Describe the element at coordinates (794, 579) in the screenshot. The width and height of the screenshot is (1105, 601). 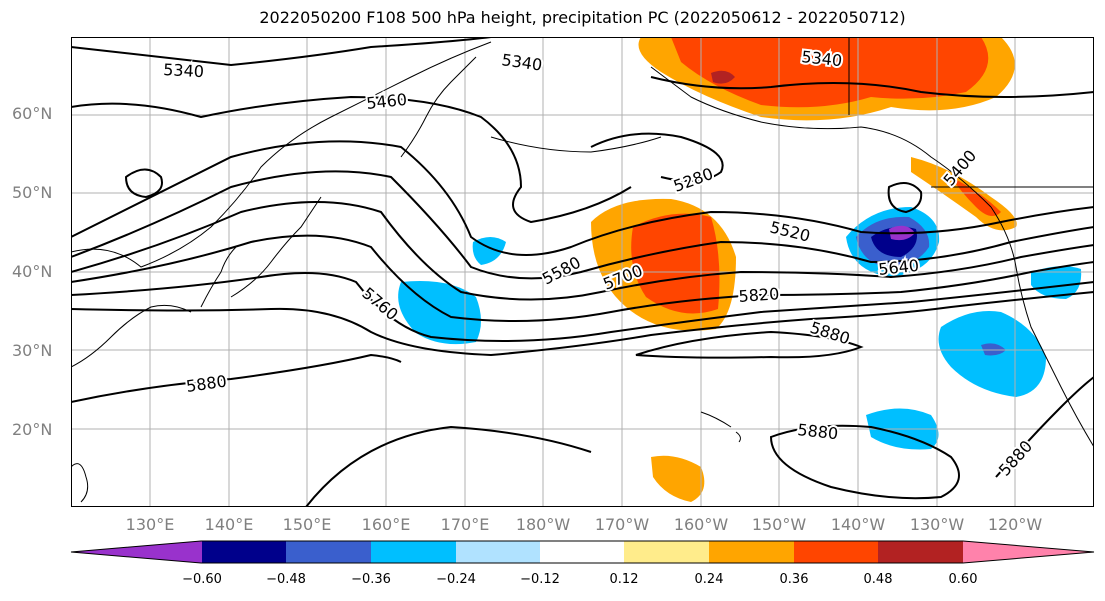
I see `colorbar-tick: 0.36` at that location.